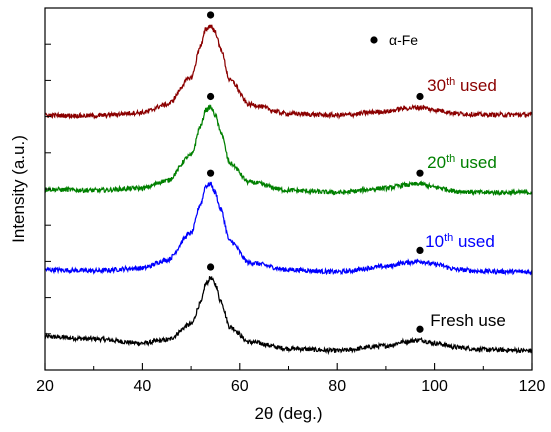  I want to click on x-tick-label: 20, so click(45, 386).